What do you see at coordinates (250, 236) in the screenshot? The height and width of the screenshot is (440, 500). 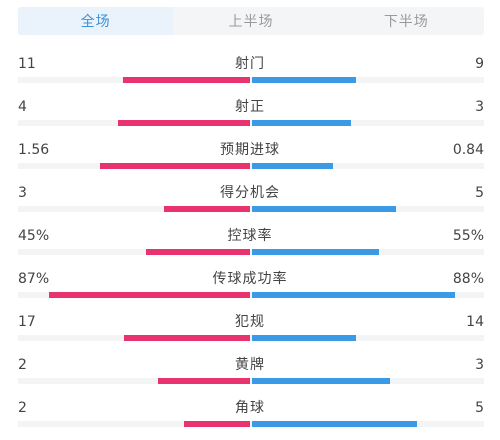 I see `stat-label: 控球率` at bounding box center [250, 236].